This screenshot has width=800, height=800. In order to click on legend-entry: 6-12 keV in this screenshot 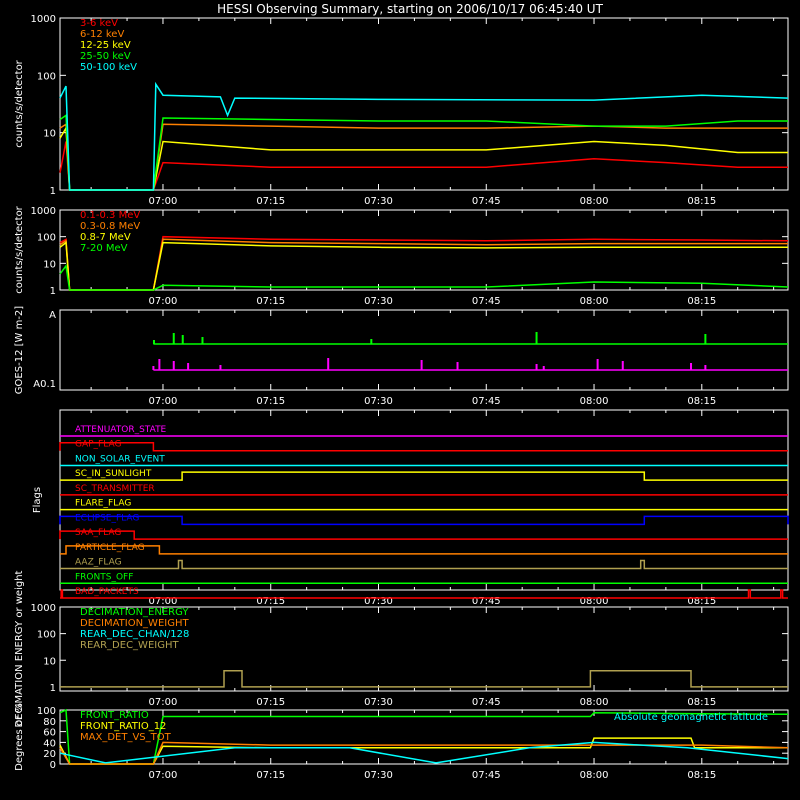, I will do `click(102, 34)`.